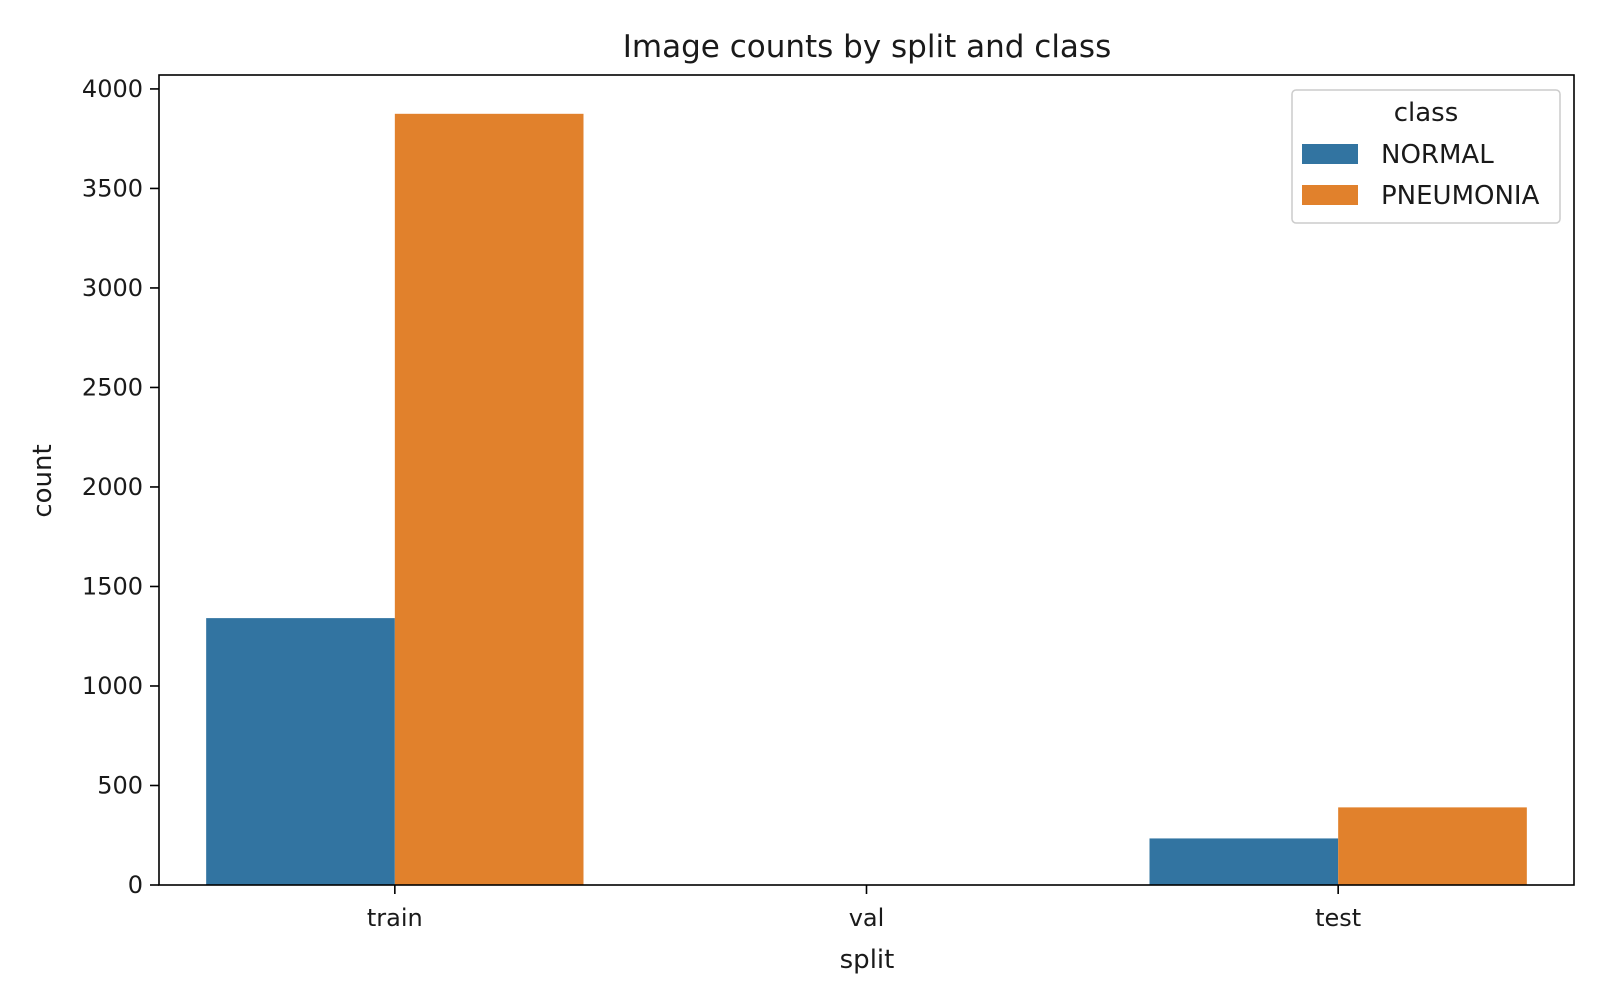  What do you see at coordinates (135, 885) in the screenshot?
I see `y-tick-label: 0` at bounding box center [135, 885].